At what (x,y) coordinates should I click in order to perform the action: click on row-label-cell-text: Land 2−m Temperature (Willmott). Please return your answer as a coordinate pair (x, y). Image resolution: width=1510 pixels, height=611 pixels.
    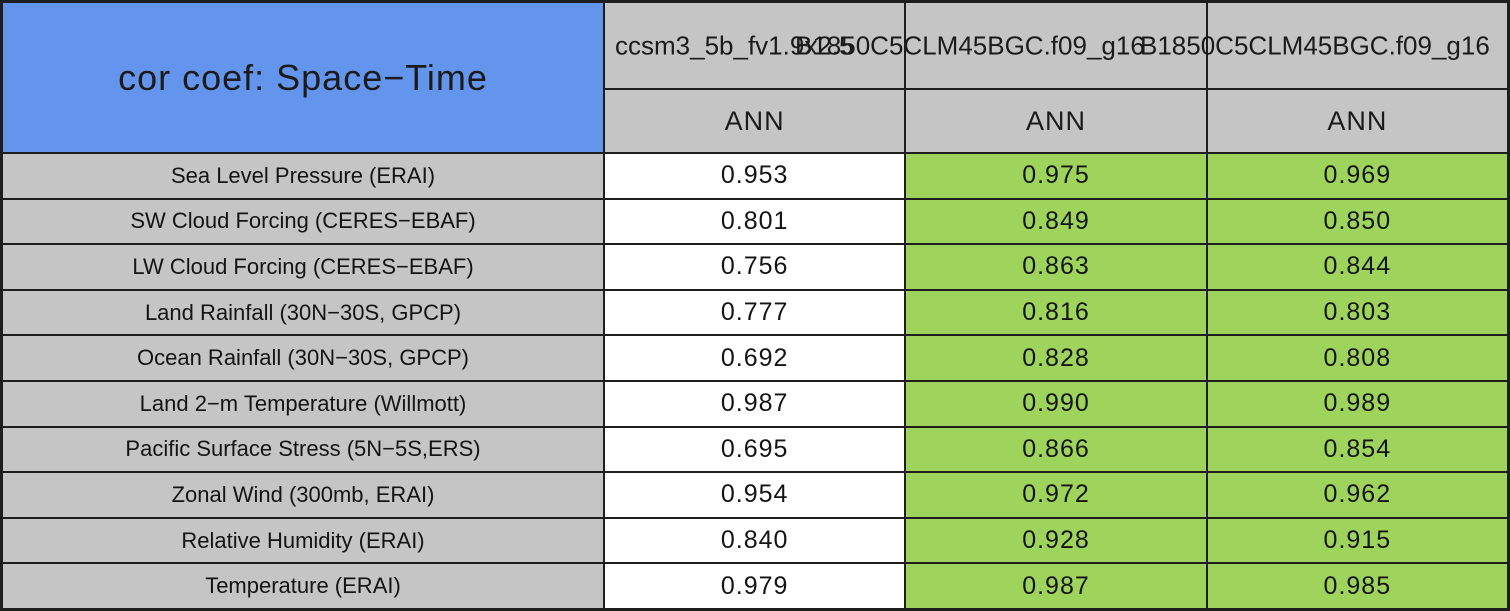
    Looking at the image, I should click on (303, 403).